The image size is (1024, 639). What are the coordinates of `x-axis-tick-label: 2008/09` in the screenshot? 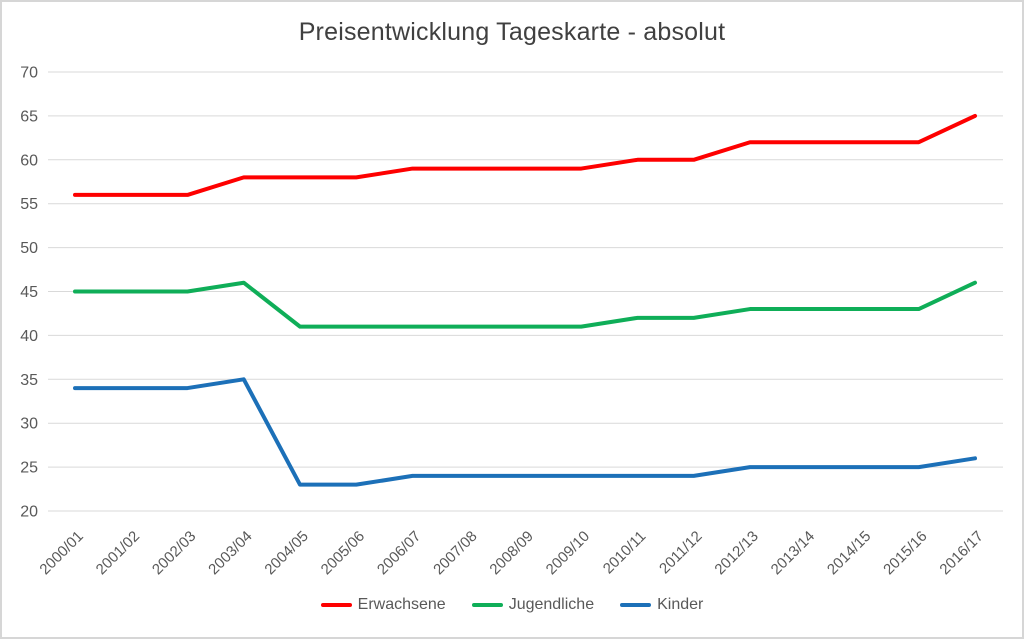 It's located at (511, 553).